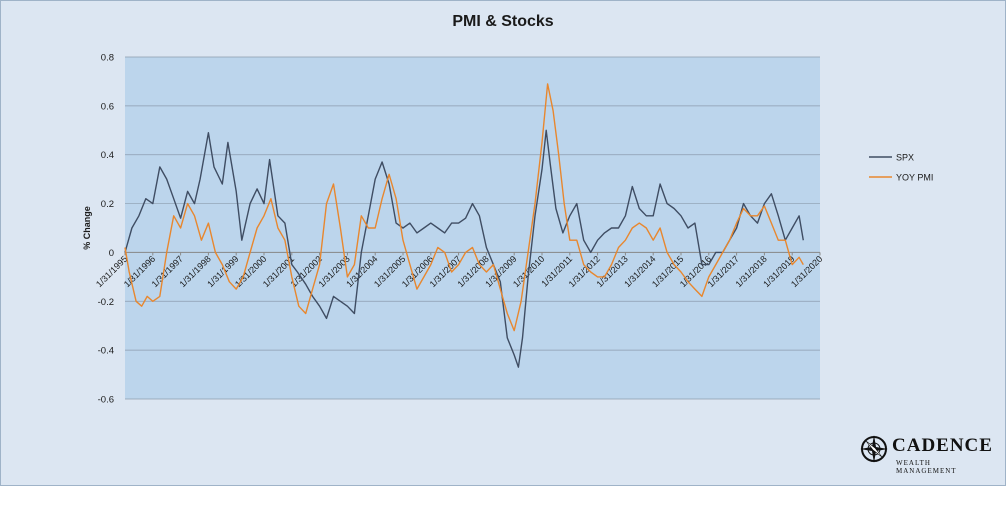 This screenshot has height=509, width=1006. Describe the element at coordinates (502, 21) in the screenshot. I see `chart-title: PMI & Stocks` at that location.